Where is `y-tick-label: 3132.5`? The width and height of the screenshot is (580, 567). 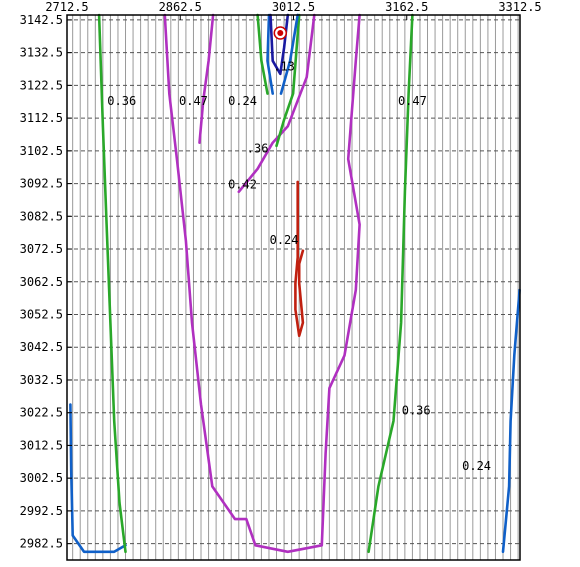 y-tick-label: 3132.5 is located at coordinates (41, 53).